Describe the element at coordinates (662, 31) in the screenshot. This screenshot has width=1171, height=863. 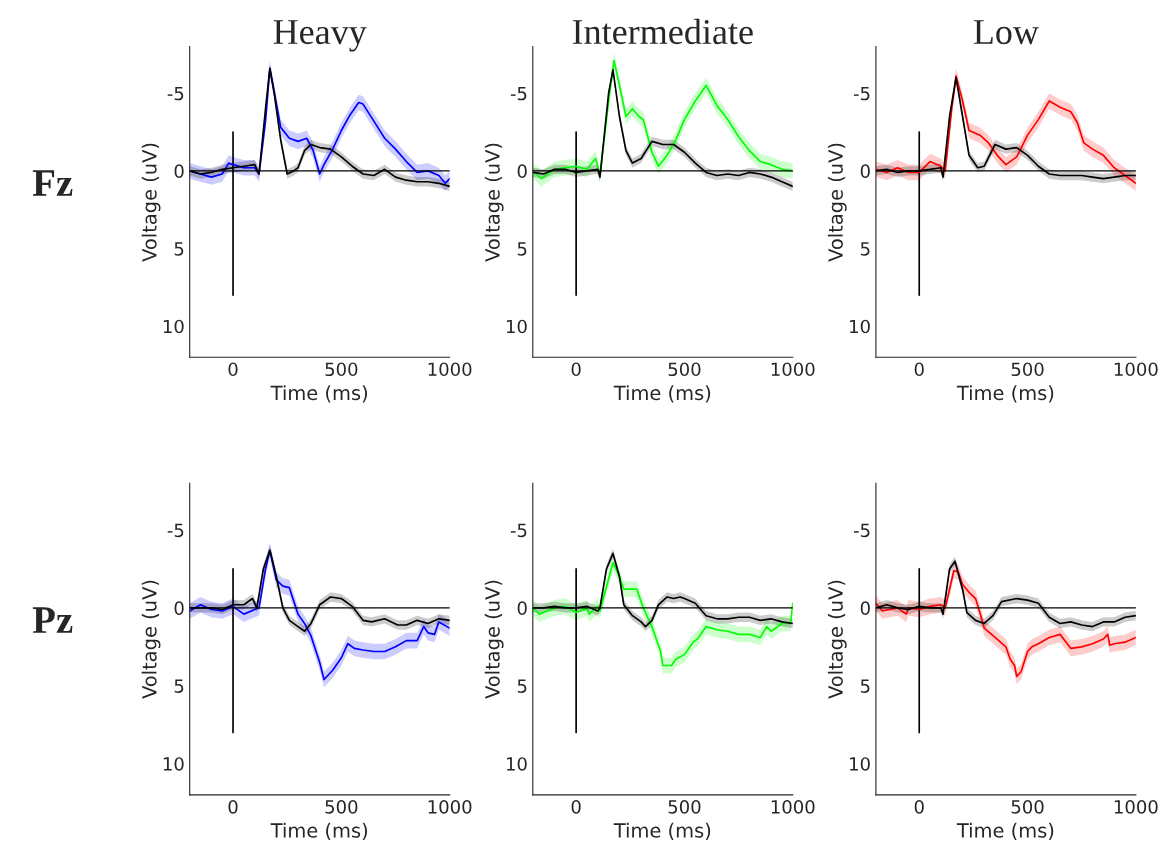
I see `chart-title: Intermediate` at that location.